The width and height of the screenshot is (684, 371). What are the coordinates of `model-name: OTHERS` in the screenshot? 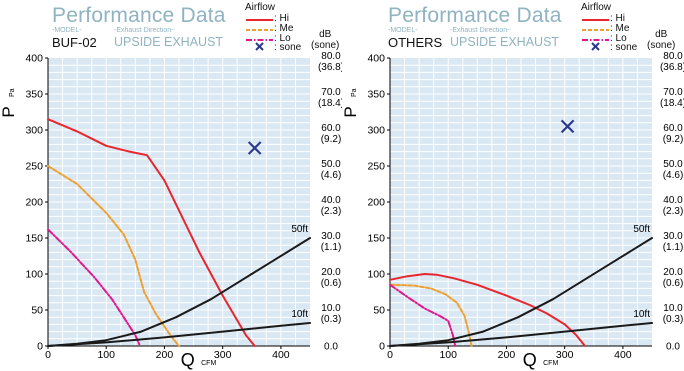 It's located at (415, 42).